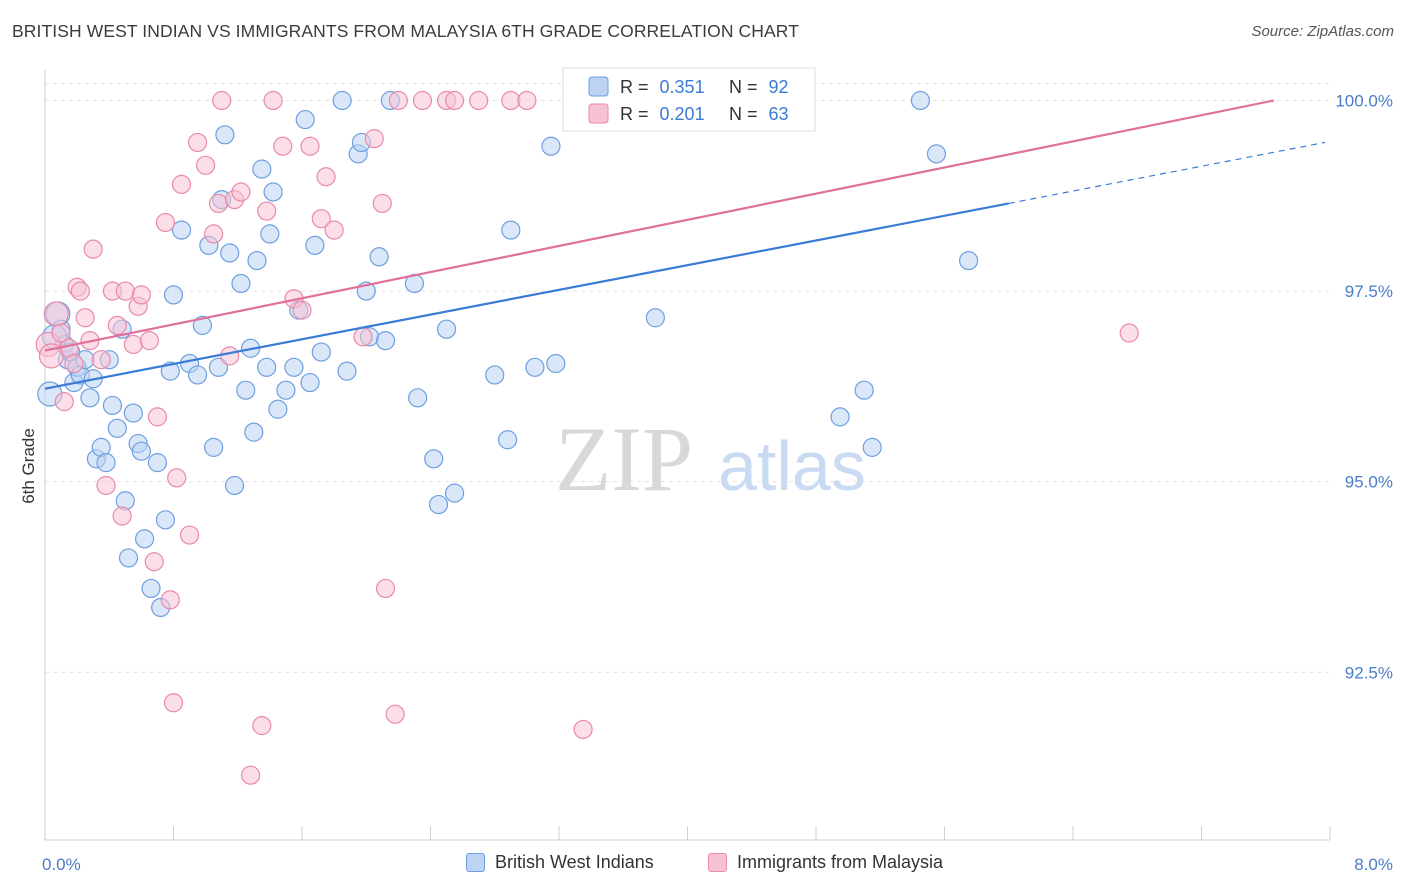 The height and width of the screenshot is (892, 1406). What do you see at coordinates (743, 114) in the screenshot?
I see `stats-n-label-pink: N =` at bounding box center [743, 114].